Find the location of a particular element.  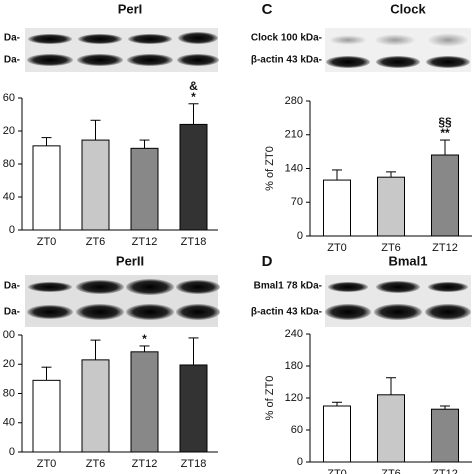

chart-title: Clock is located at coordinates (408, 8).